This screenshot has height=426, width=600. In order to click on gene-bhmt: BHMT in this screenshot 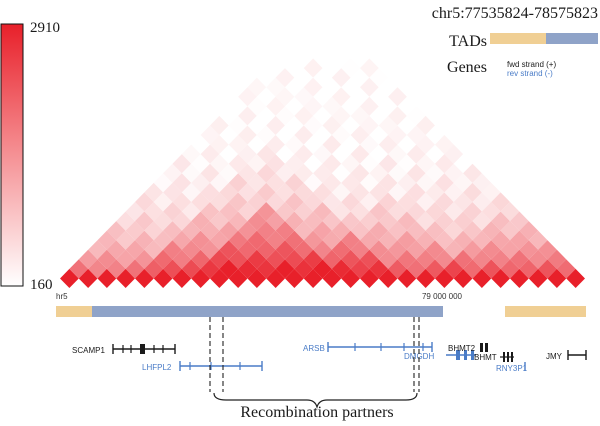, I will do `click(494, 357)`.